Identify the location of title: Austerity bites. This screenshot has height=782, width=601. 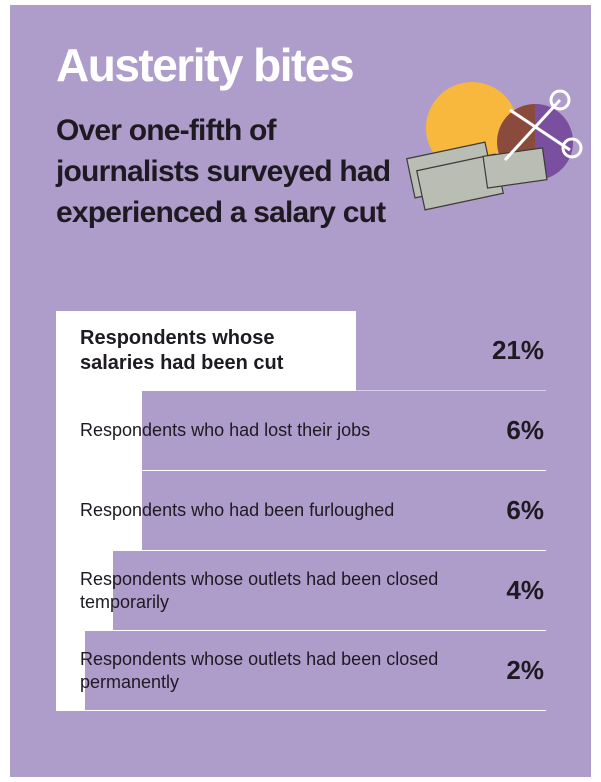
(205, 65).